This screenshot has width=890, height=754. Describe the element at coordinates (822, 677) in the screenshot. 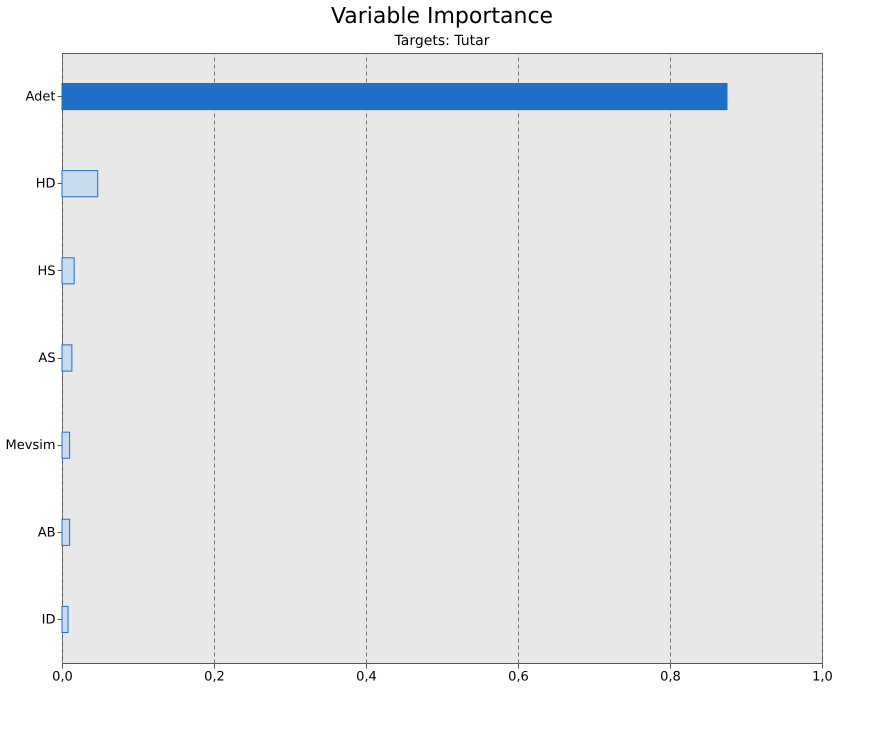

I see `x-tick-label: 1,0` at that location.